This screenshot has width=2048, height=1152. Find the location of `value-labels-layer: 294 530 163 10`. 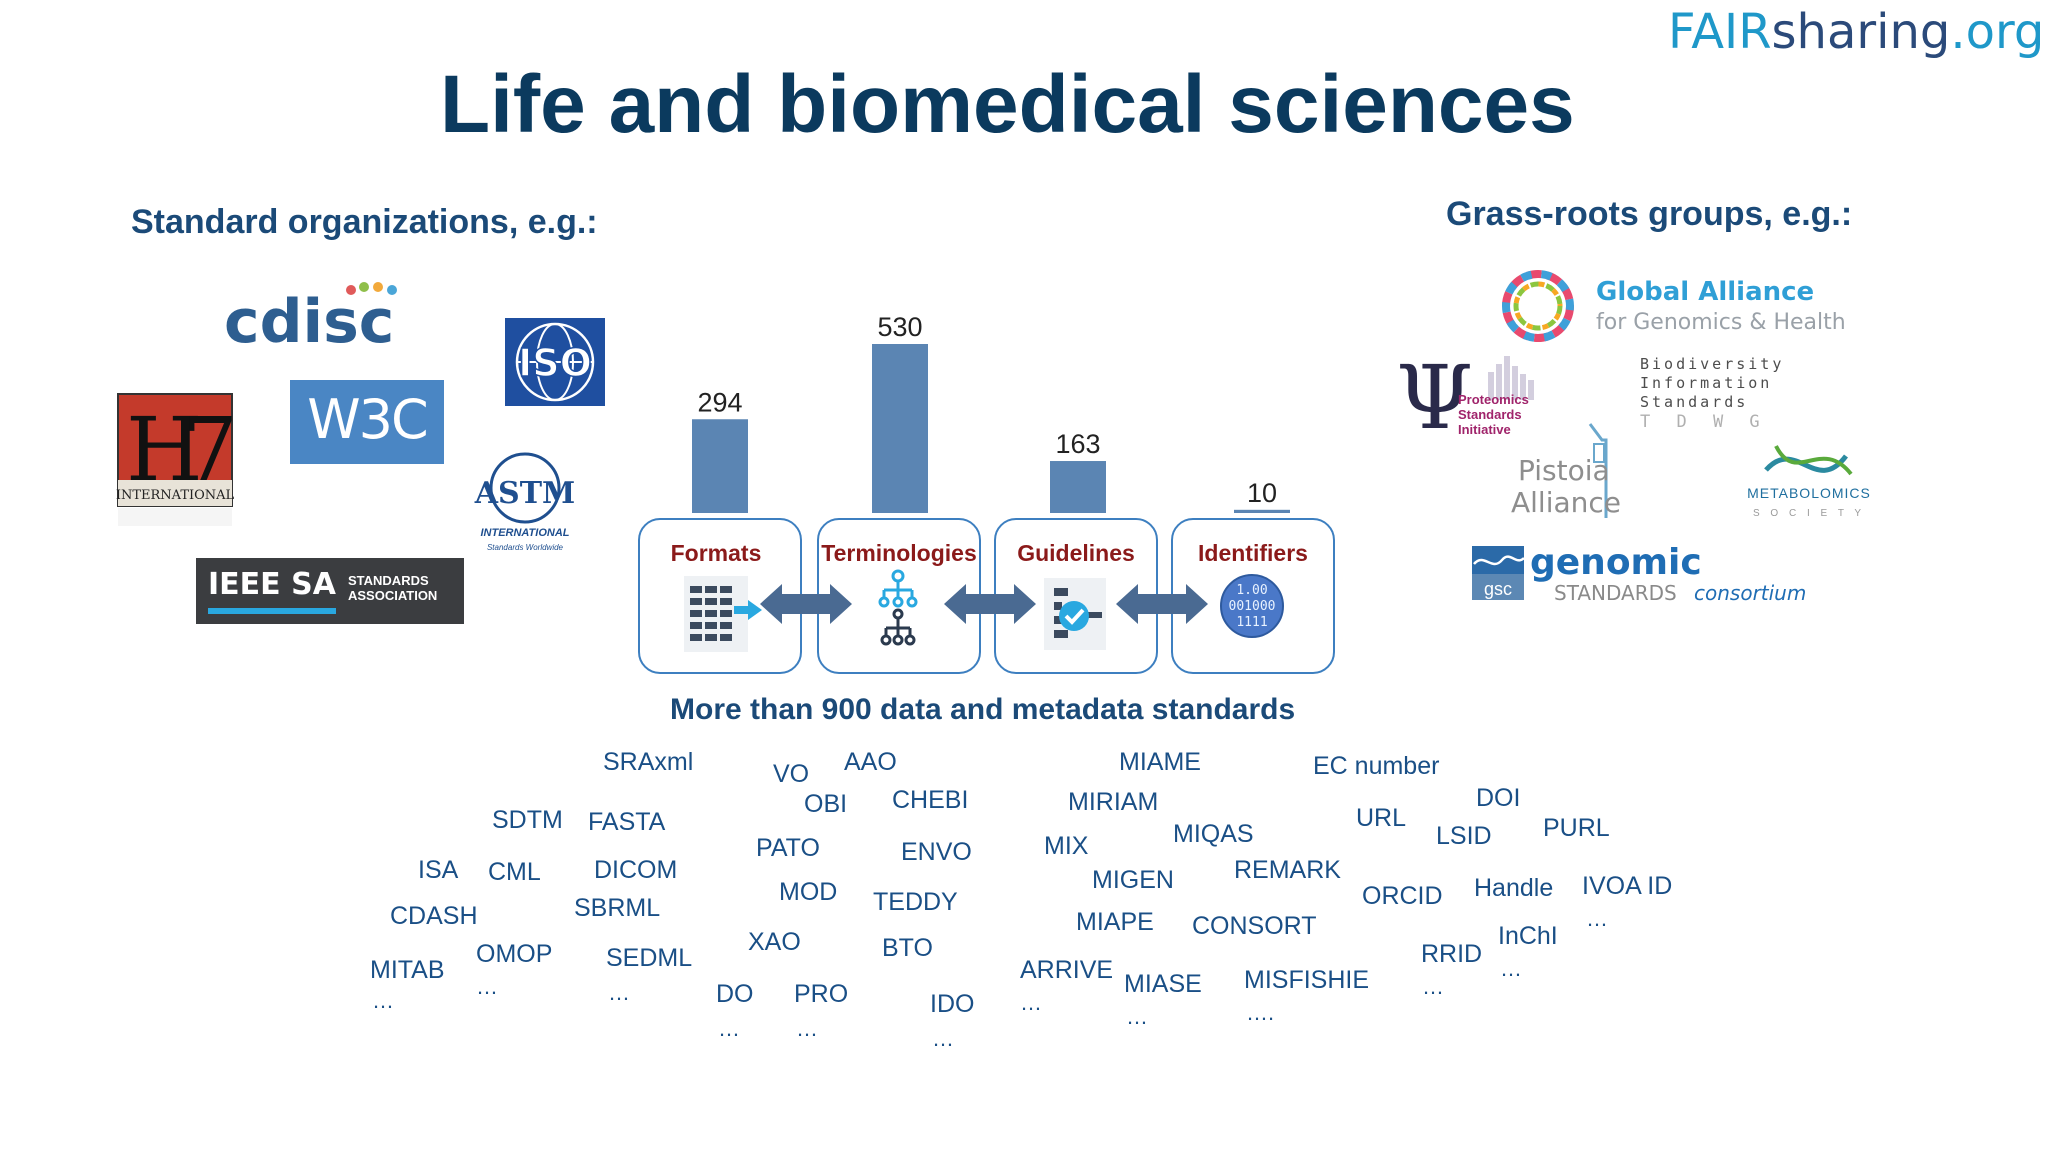

value-labels-layer: 294 530 163 10 is located at coordinates (987, 410).